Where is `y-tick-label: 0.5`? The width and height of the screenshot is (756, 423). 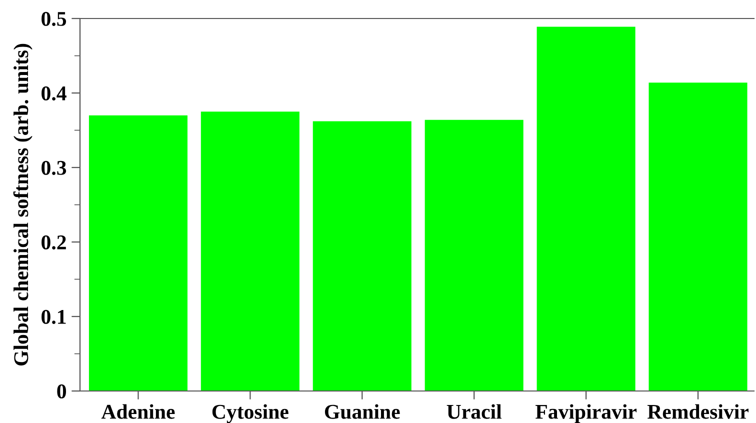 y-tick-label: 0.5 is located at coordinates (54, 19).